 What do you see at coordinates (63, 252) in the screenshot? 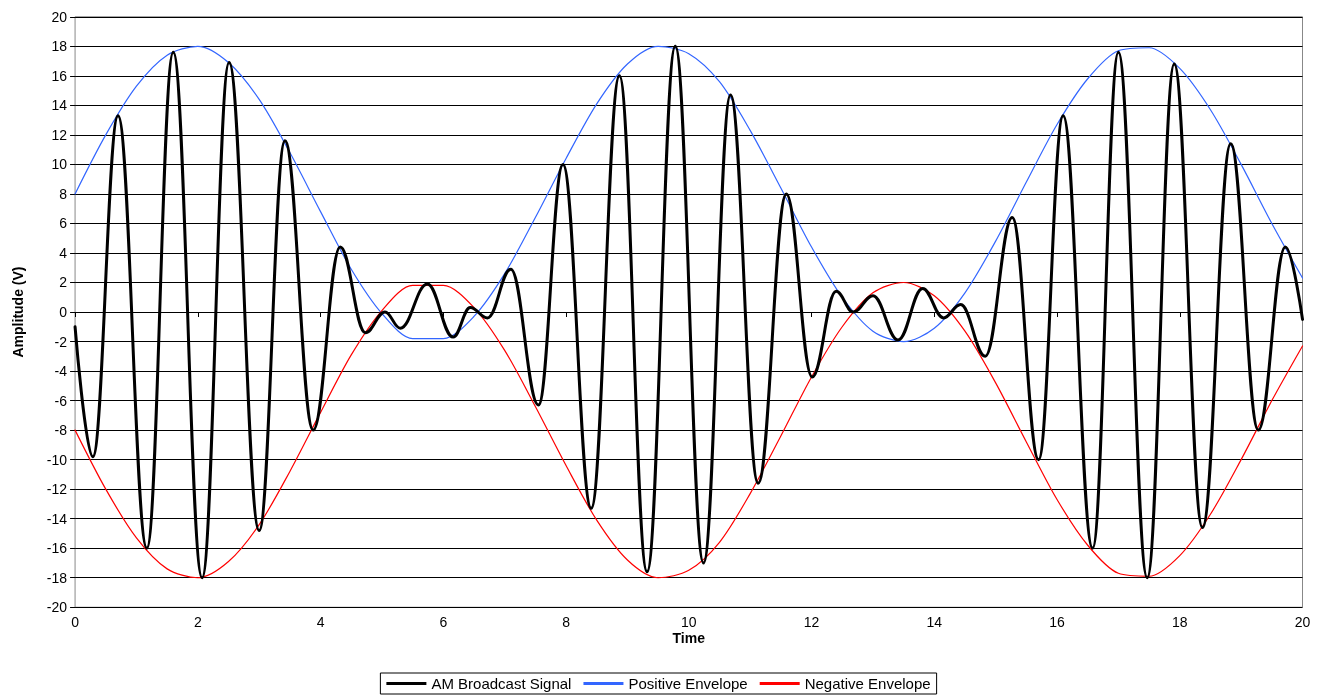
I see `y-tick-label: 4` at bounding box center [63, 252].